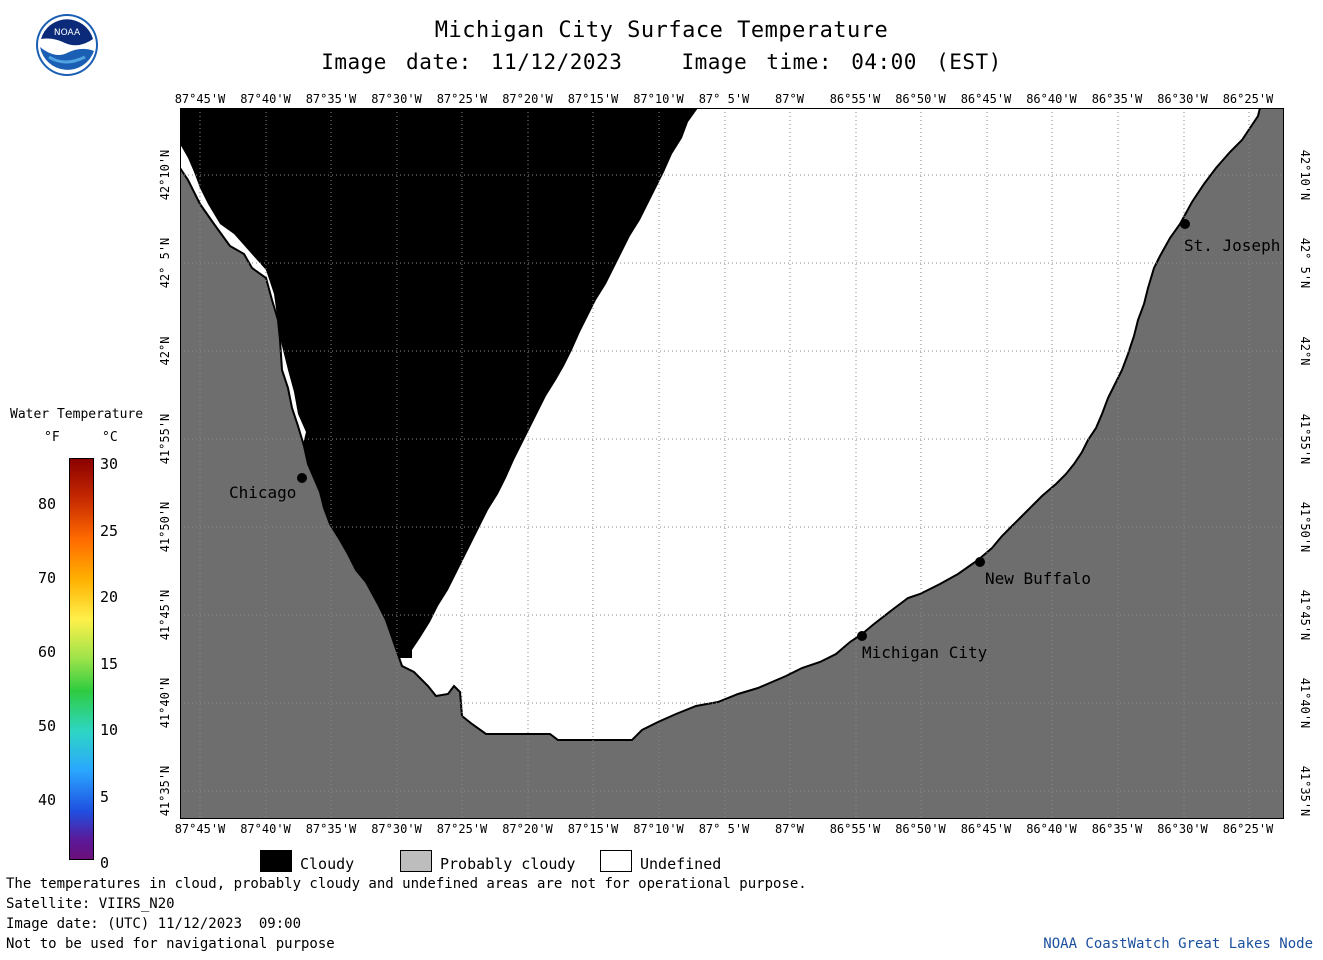 The height and width of the screenshot is (960, 1323). I want to click on st-joseph-marker, so click(1185, 224).